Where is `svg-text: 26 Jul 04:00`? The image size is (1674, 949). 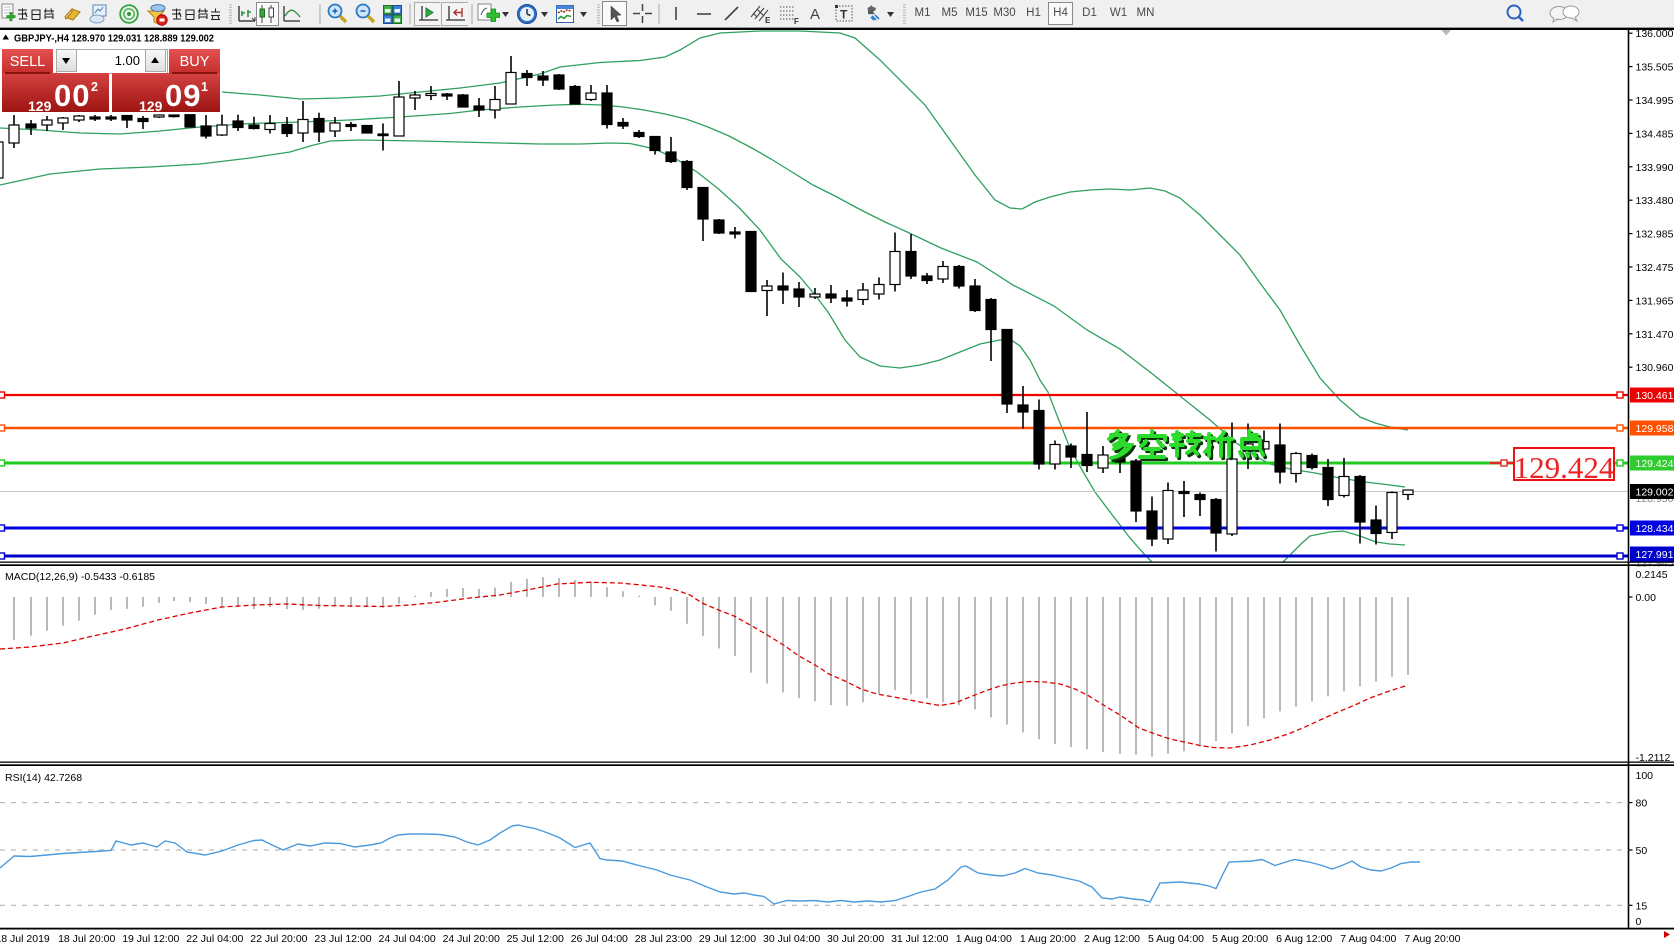
svg-text: 26 Jul 04:00 is located at coordinates (599, 939).